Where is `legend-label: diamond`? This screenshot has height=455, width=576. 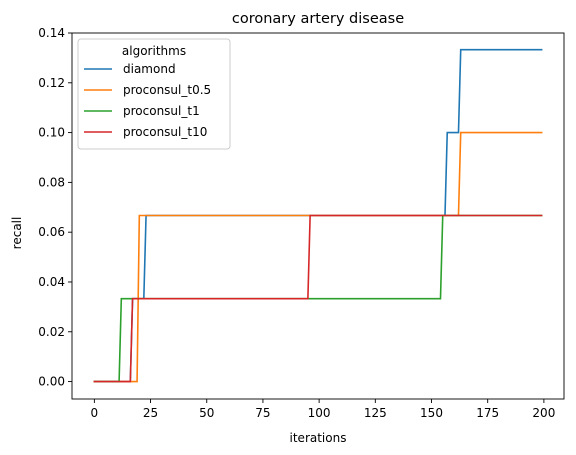 legend-label: diamond is located at coordinates (149, 69).